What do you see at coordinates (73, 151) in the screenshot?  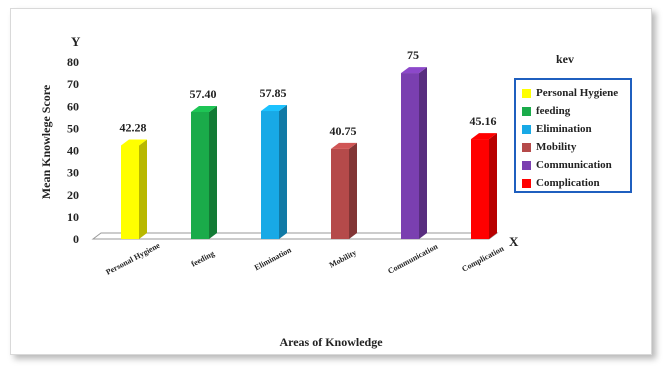 I see `y-tick-label: 40` at bounding box center [73, 151].